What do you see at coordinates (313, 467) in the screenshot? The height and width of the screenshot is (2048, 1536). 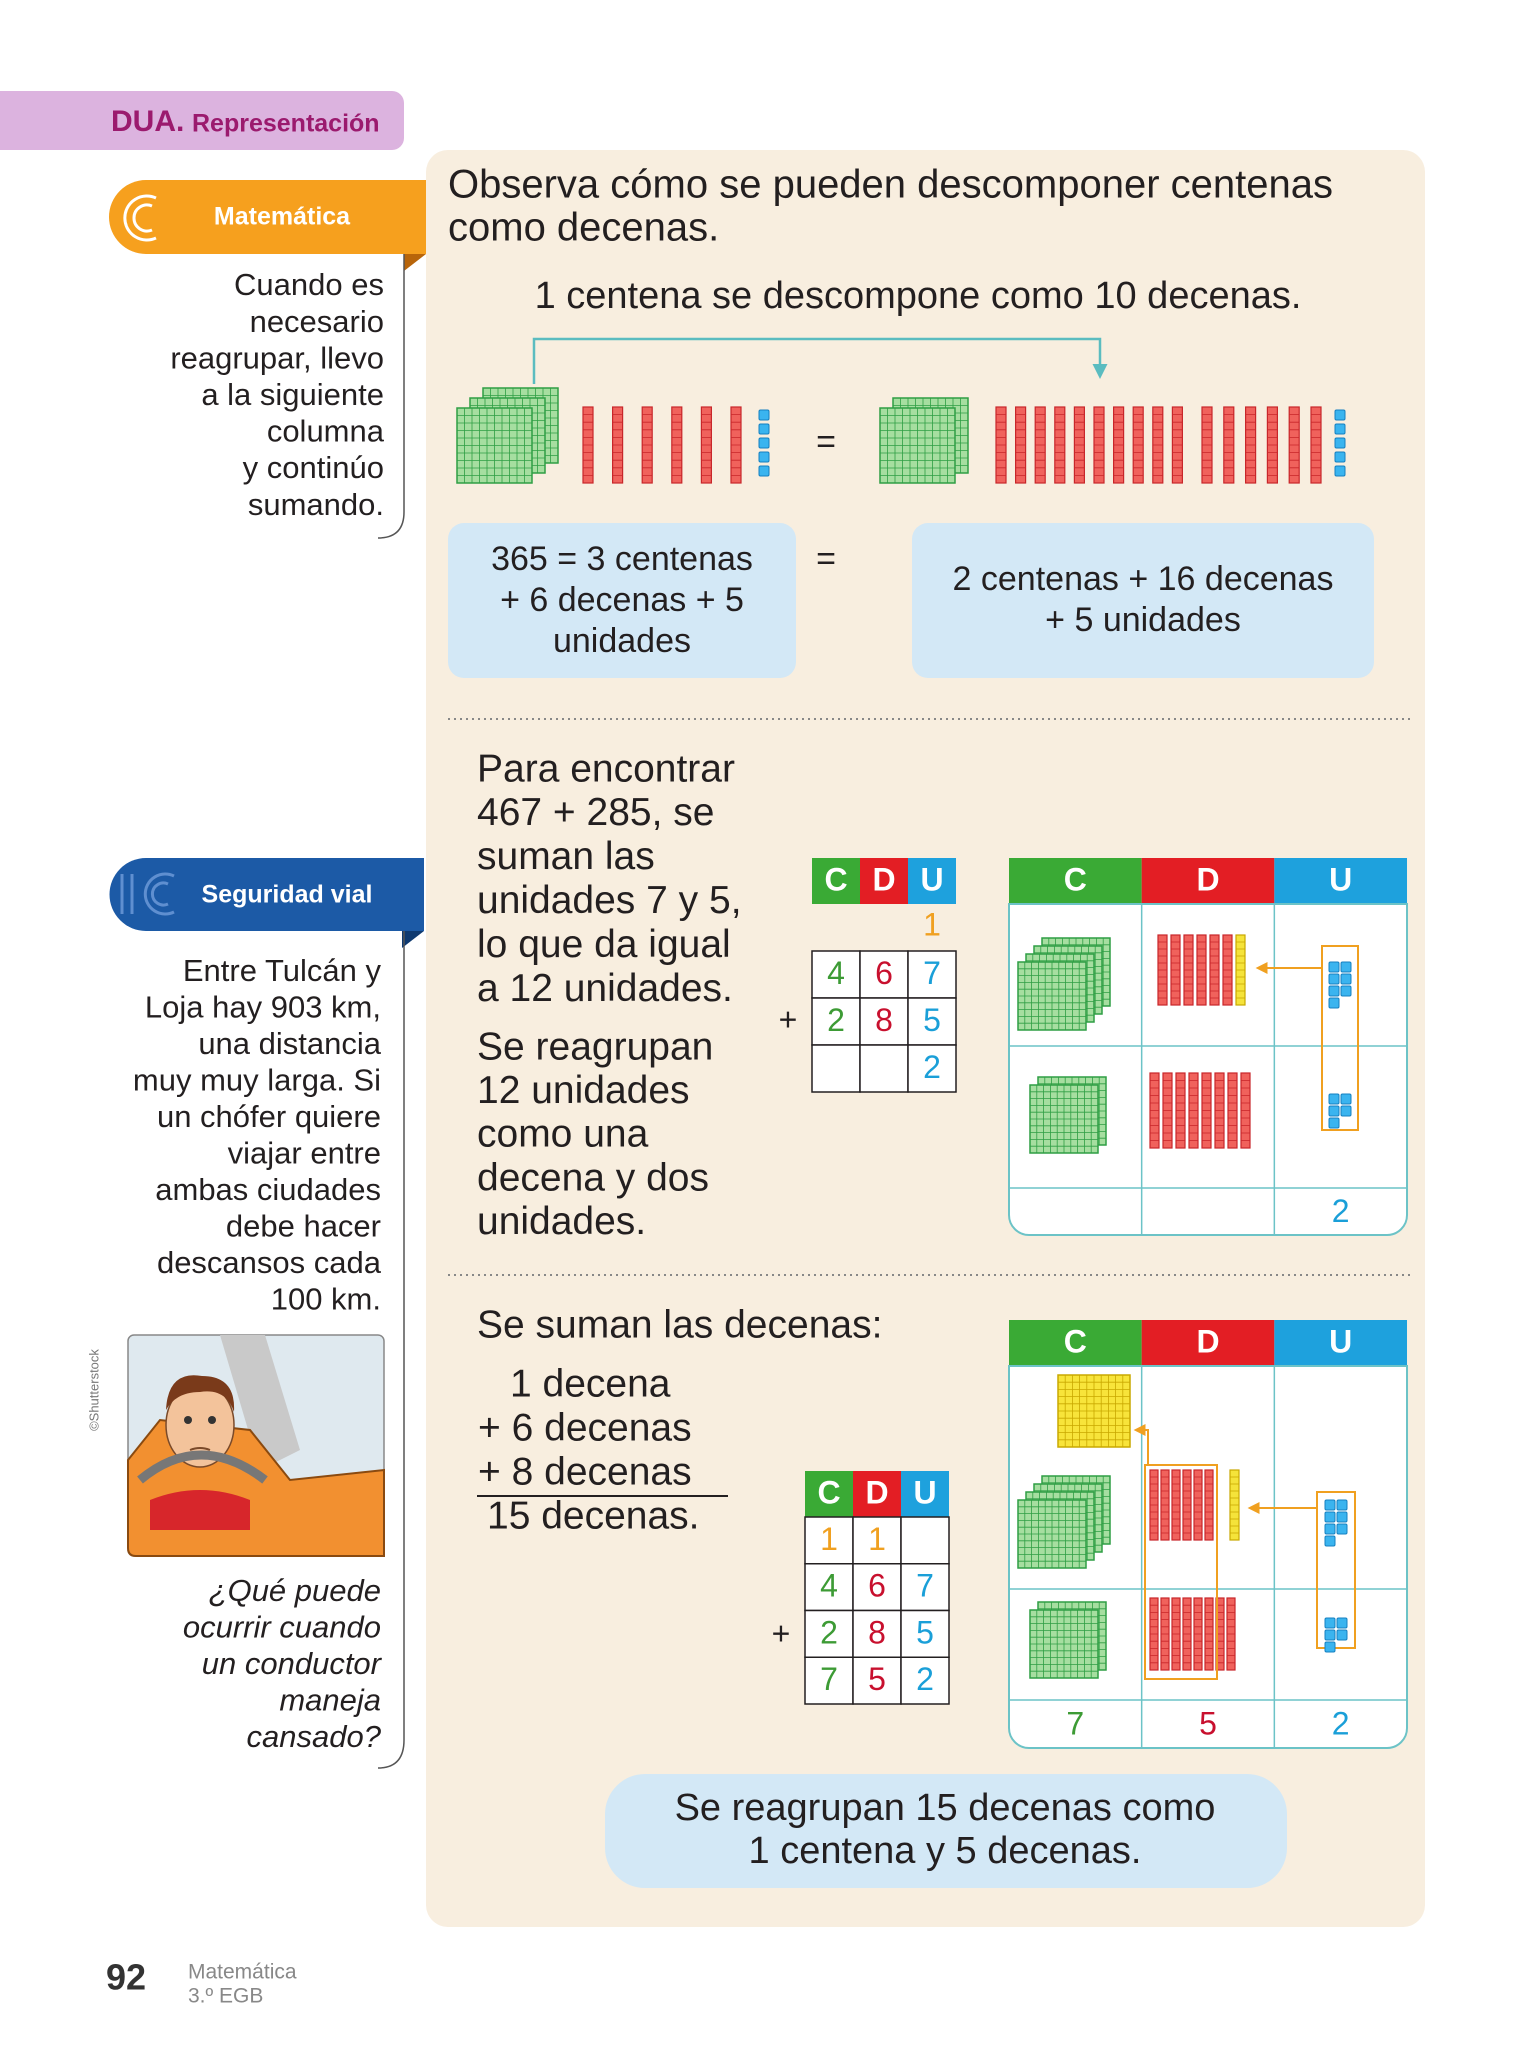 I see `note-text: y continúo` at bounding box center [313, 467].